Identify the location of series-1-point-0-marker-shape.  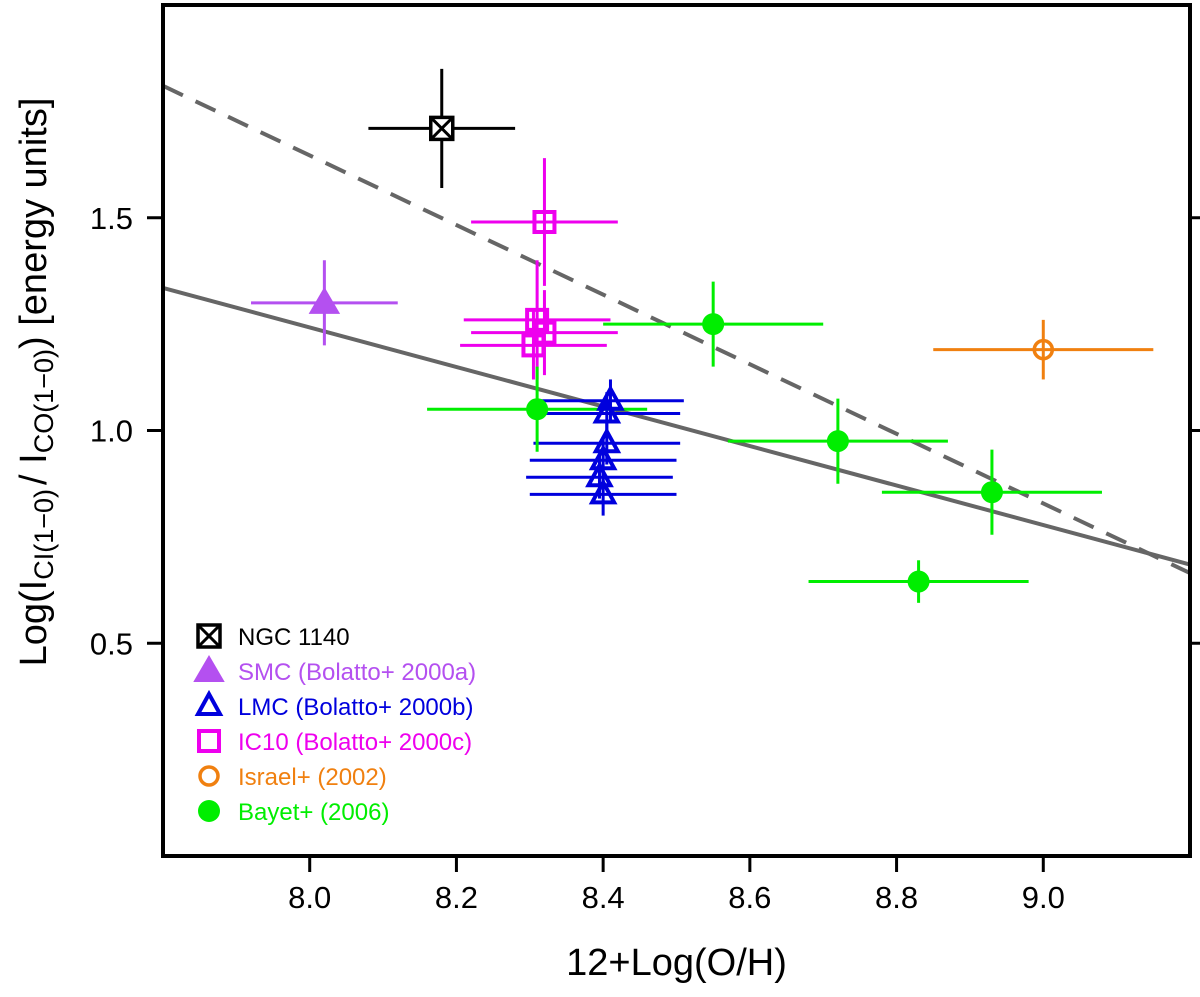
(324, 300).